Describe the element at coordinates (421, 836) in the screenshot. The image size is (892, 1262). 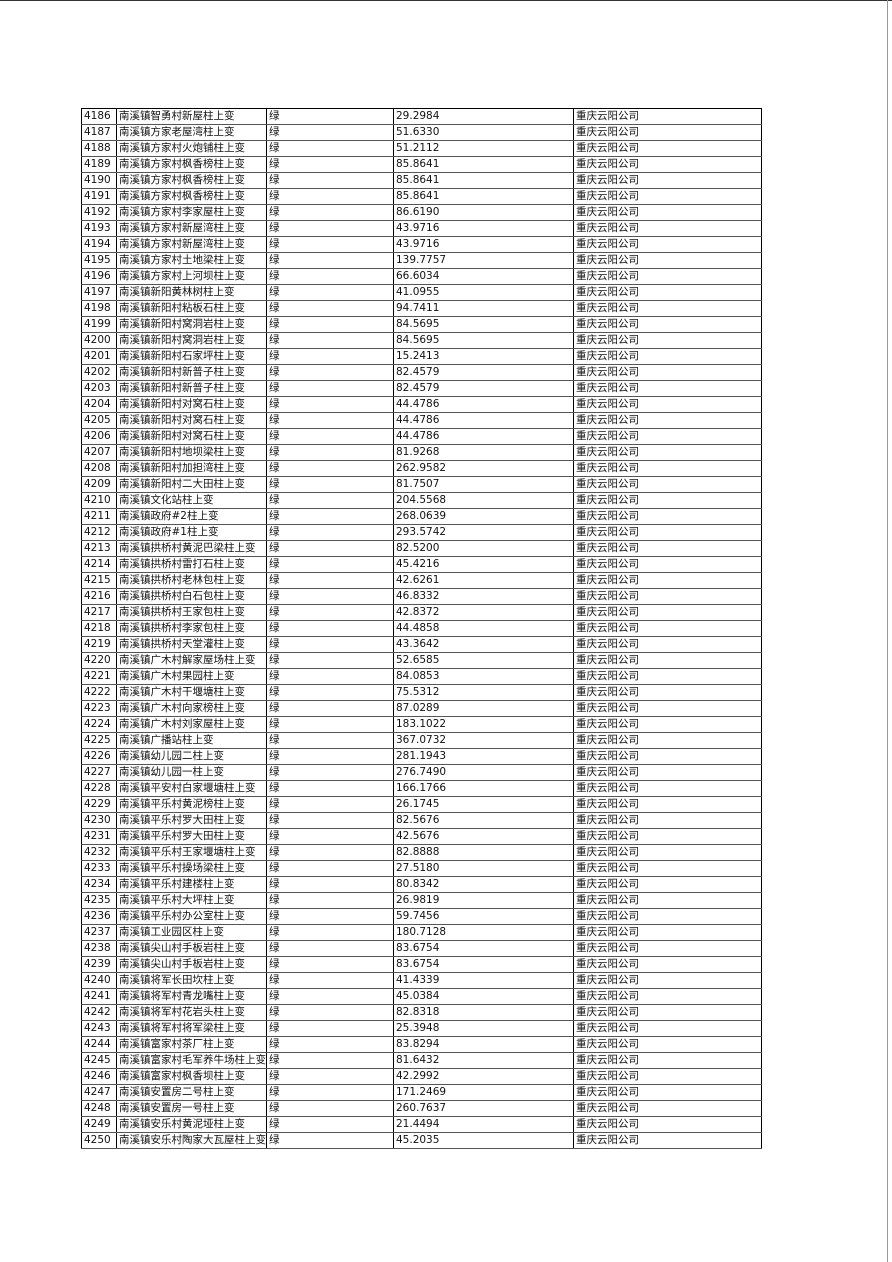
I see `table-row: 4231 南溪镇平乐村罗大田柱上变绿 42.5676 重庆云阳公司` at that location.